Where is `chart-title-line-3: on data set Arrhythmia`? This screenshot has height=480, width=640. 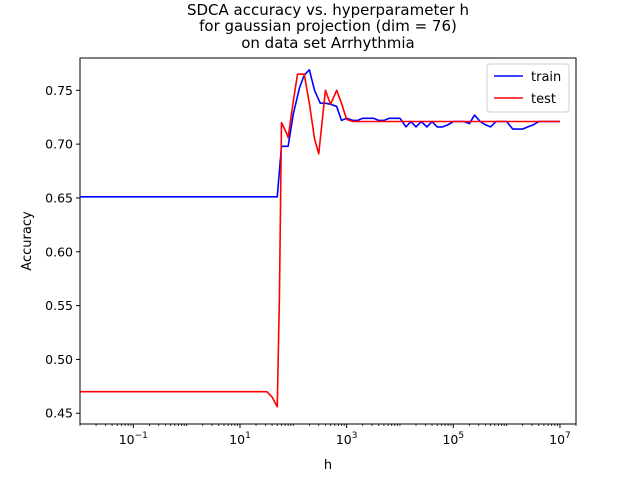 chart-title-line-3: on data set Arrhythmia is located at coordinates (328, 43).